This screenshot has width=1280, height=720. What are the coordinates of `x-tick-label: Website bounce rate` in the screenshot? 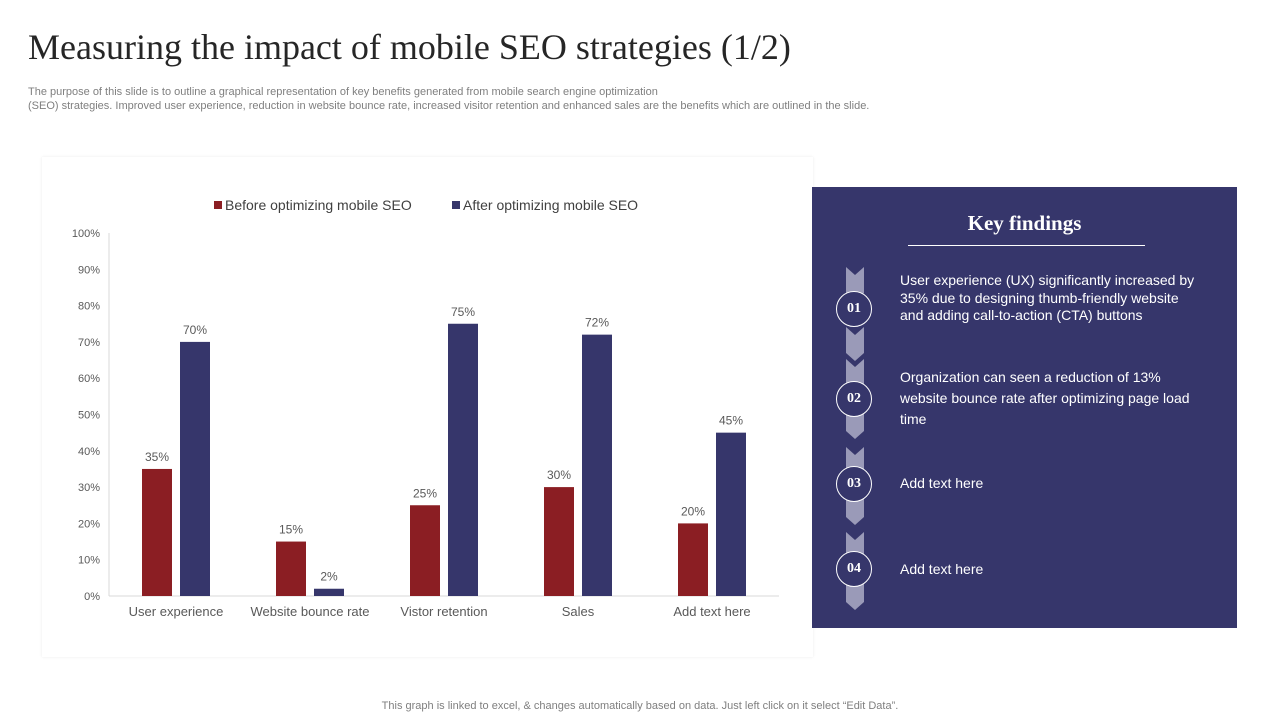 It's located at (310, 611).